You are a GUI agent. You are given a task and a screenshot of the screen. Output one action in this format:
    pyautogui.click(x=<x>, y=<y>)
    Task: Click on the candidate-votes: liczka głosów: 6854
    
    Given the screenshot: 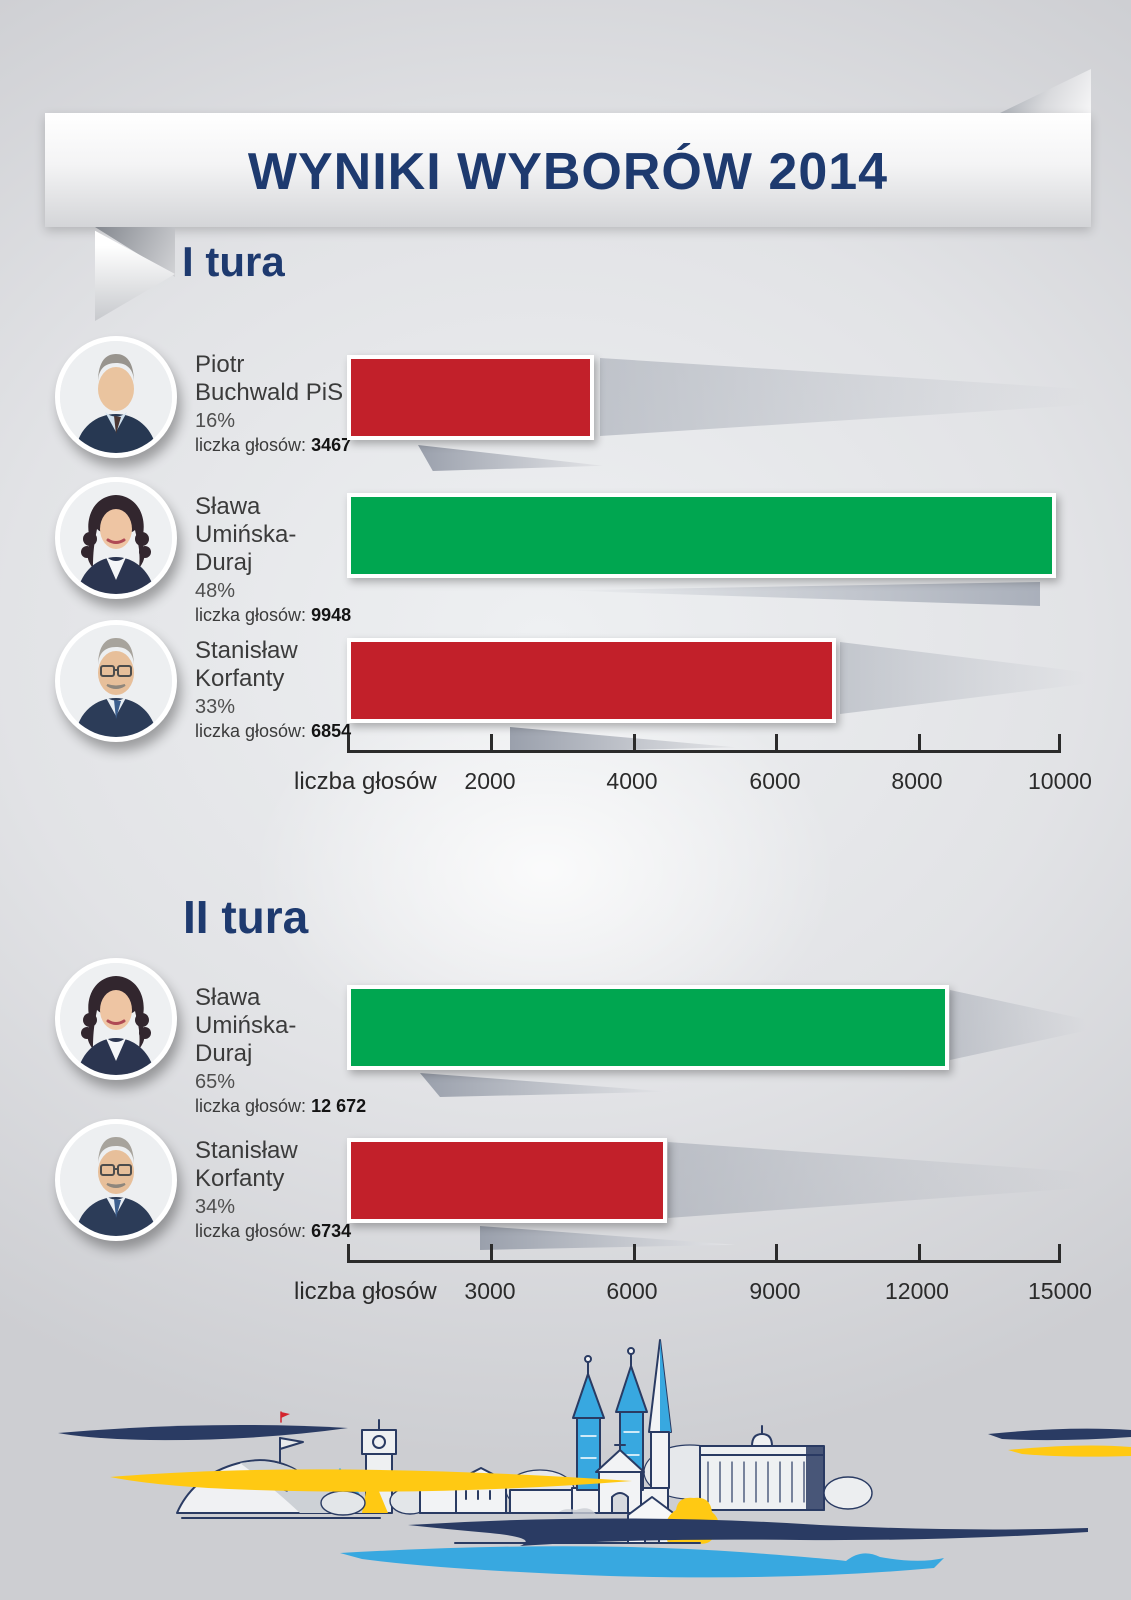 What is the action you would take?
    pyautogui.click(x=273, y=731)
    